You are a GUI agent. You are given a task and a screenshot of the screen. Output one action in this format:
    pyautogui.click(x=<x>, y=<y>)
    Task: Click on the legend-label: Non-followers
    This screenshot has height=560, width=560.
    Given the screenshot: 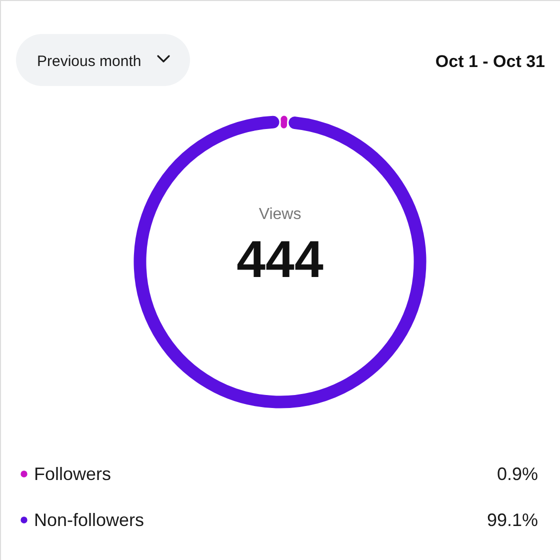 What is the action you would take?
    pyautogui.click(x=89, y=520)
    